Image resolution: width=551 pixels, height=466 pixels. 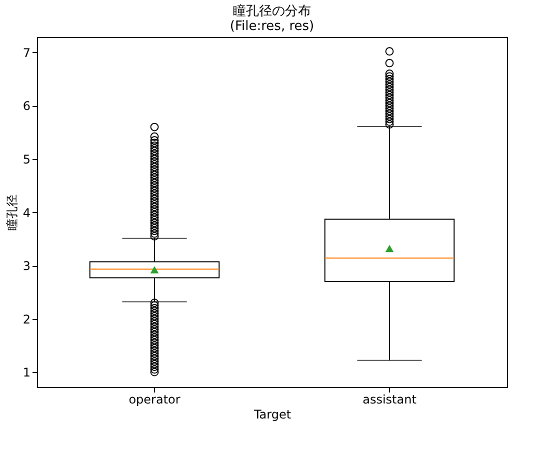 I want to click on y-tick-label: 6, so click(x=26, y=106).